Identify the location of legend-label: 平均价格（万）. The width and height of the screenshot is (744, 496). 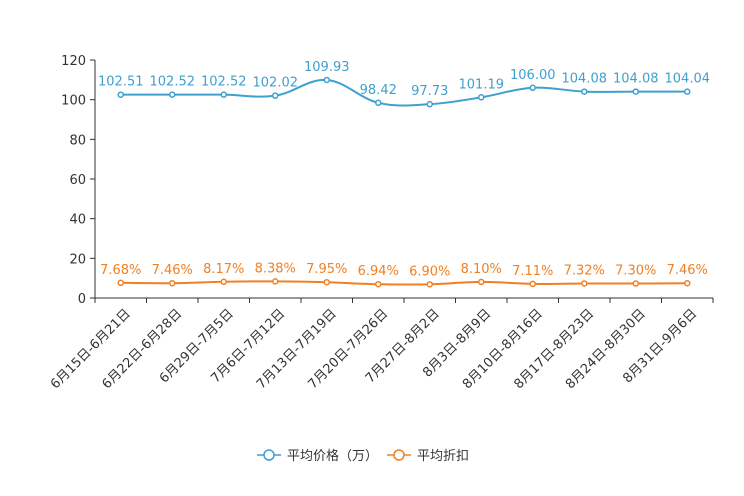
(332, 456).